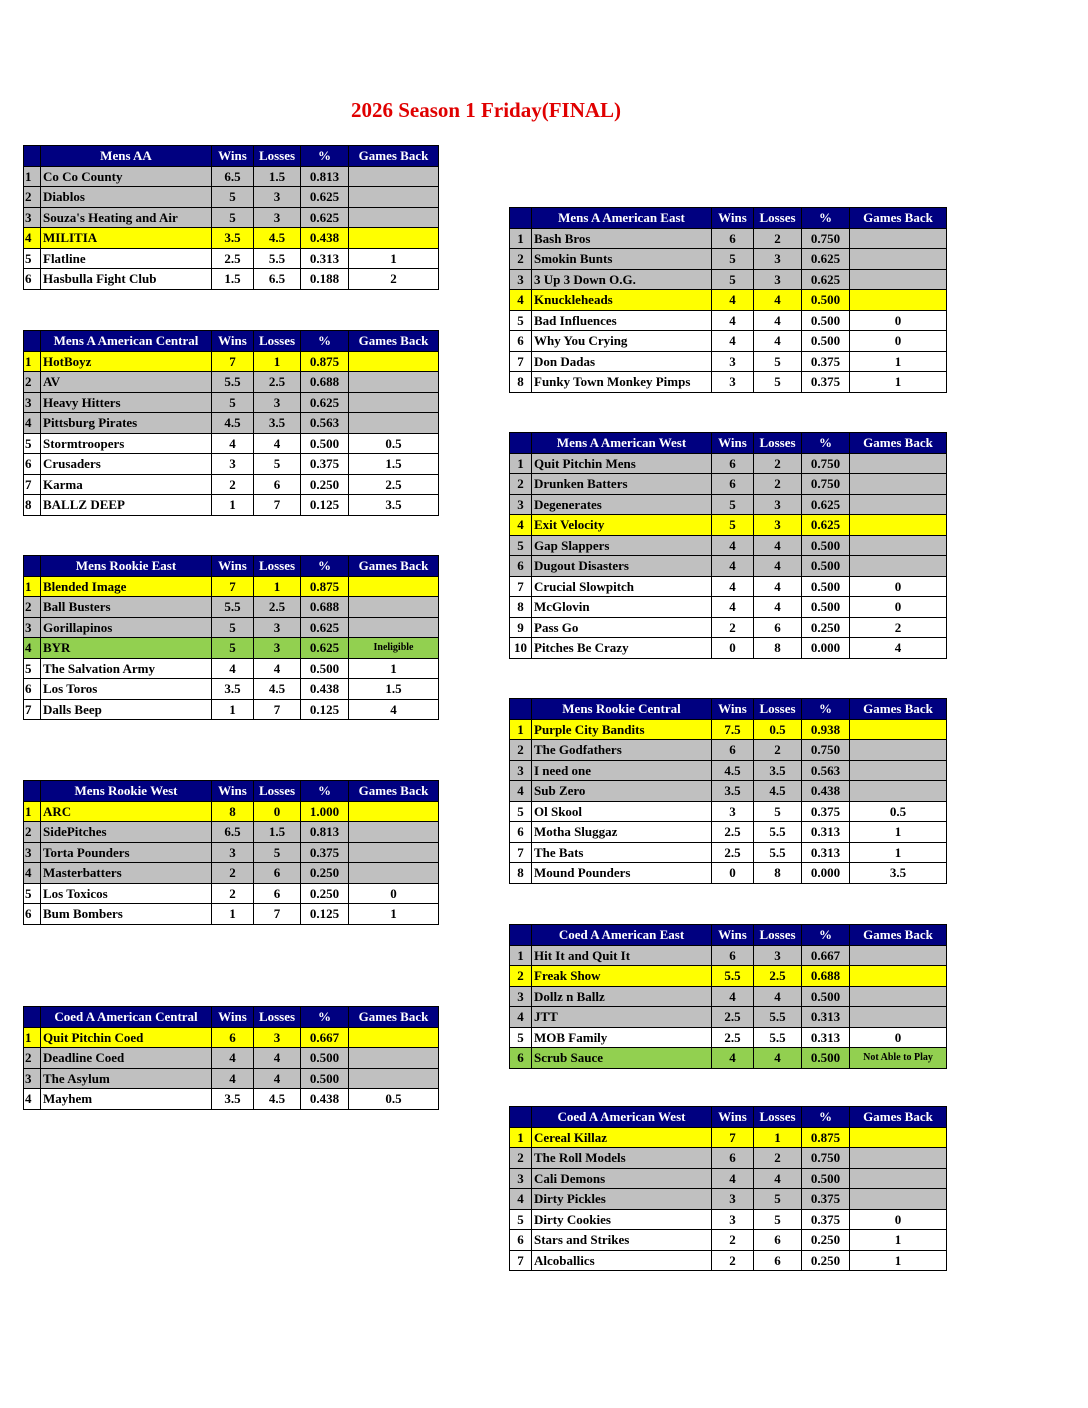 This screenshot has height=1408, width=1088. I want to click on table-row: 4 Exit Velocity 5 3 0.625, so click(728, 525).